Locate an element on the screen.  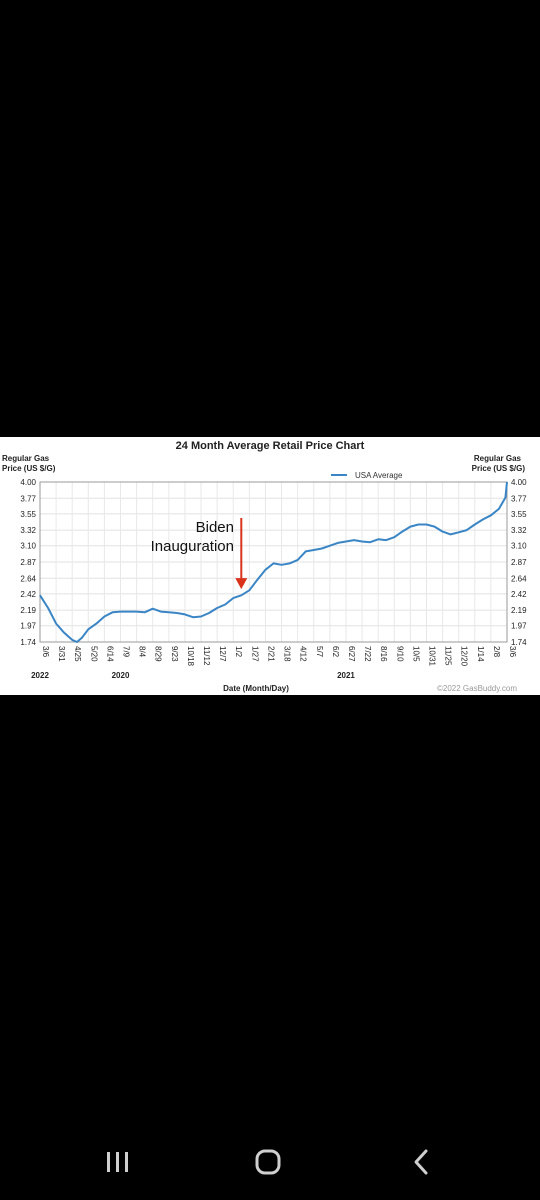
chart-credit: ©2022 GasBuddy.com is located at coordinates (477, 688).